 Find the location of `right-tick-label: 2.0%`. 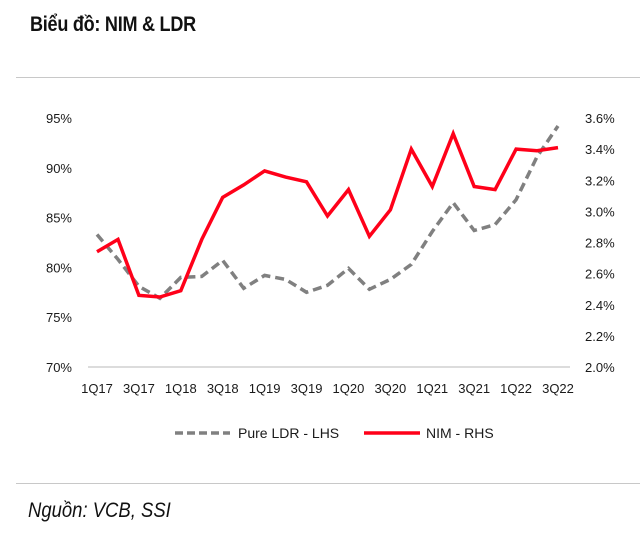

right-tick-label: 2.0% is located at coordinates (600, 367).